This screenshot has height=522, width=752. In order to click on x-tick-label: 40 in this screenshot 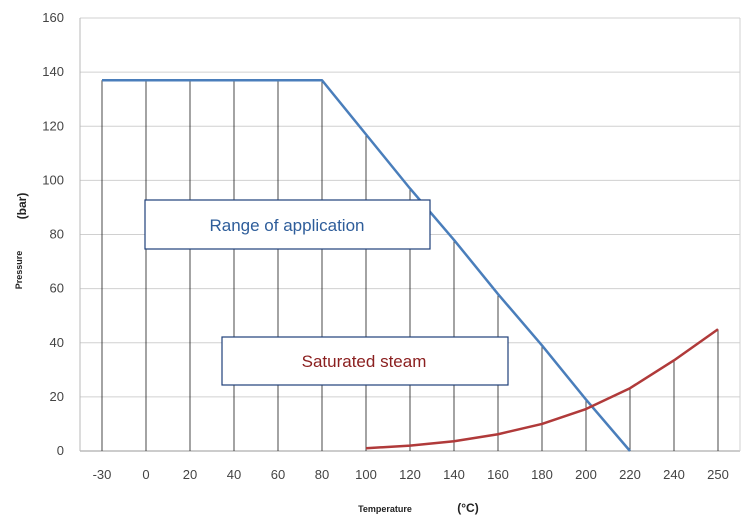, I will do `click(234, 474)`.